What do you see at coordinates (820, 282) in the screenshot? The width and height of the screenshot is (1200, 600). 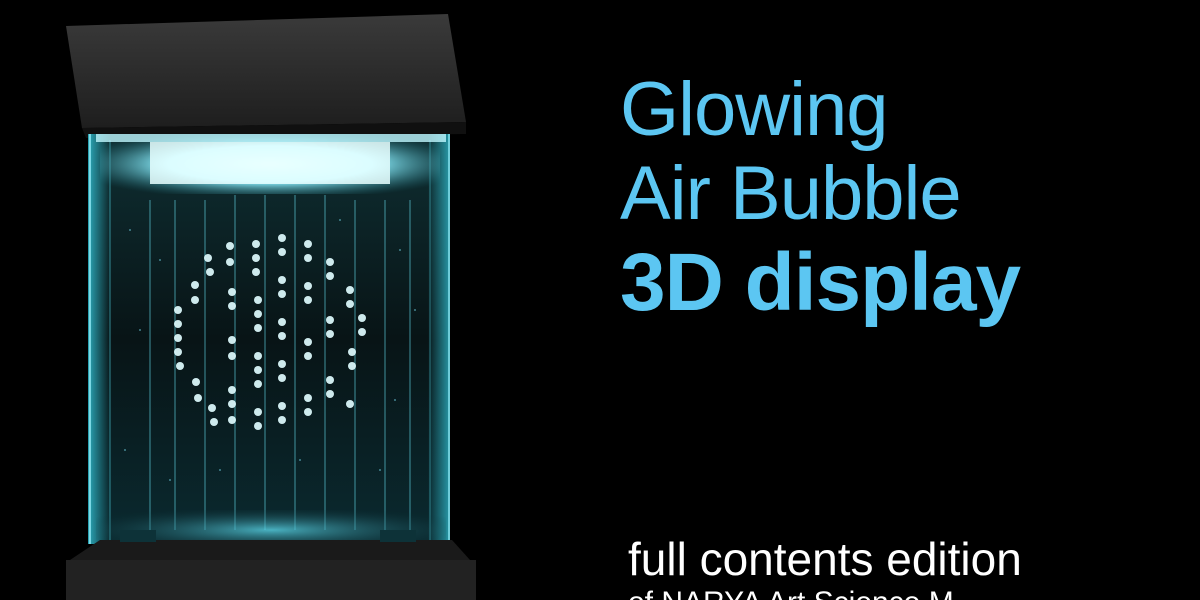 I see `title-line-3d-display: 3D display` at bounding box center [820, 282].